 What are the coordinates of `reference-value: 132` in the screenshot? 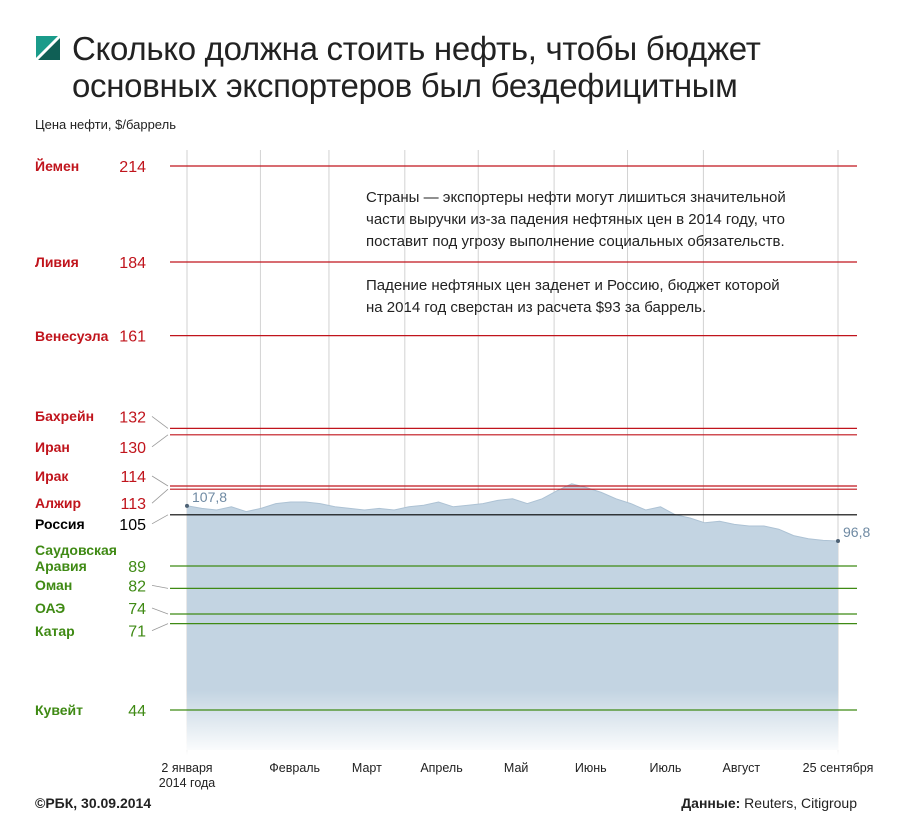 It's located at (132, 417).